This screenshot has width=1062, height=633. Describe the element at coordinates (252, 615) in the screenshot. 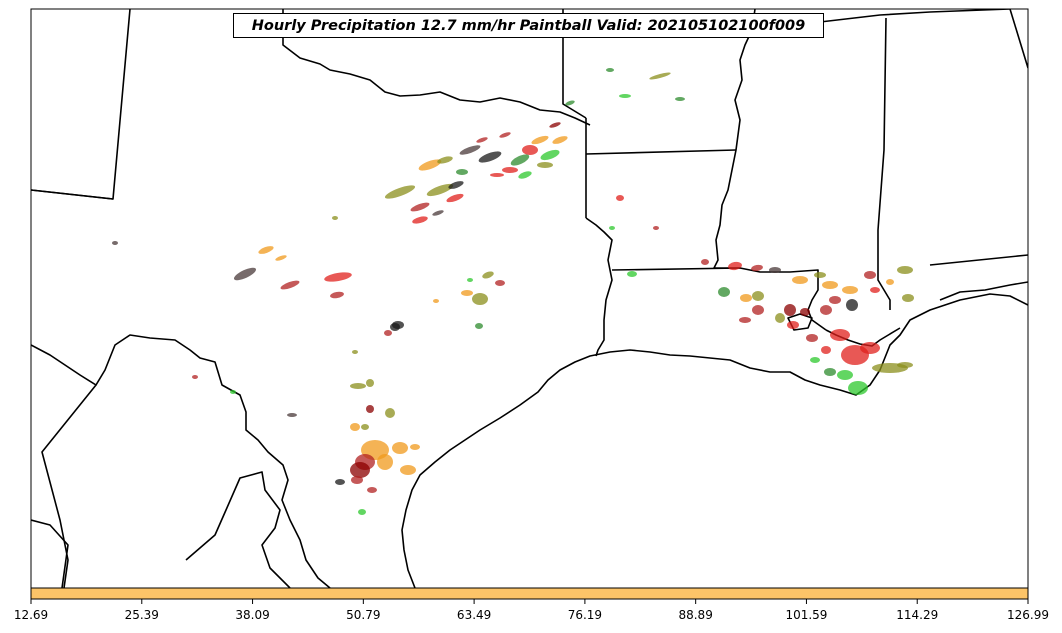

I see `colorbar-tick-label: 38.09` at that location.